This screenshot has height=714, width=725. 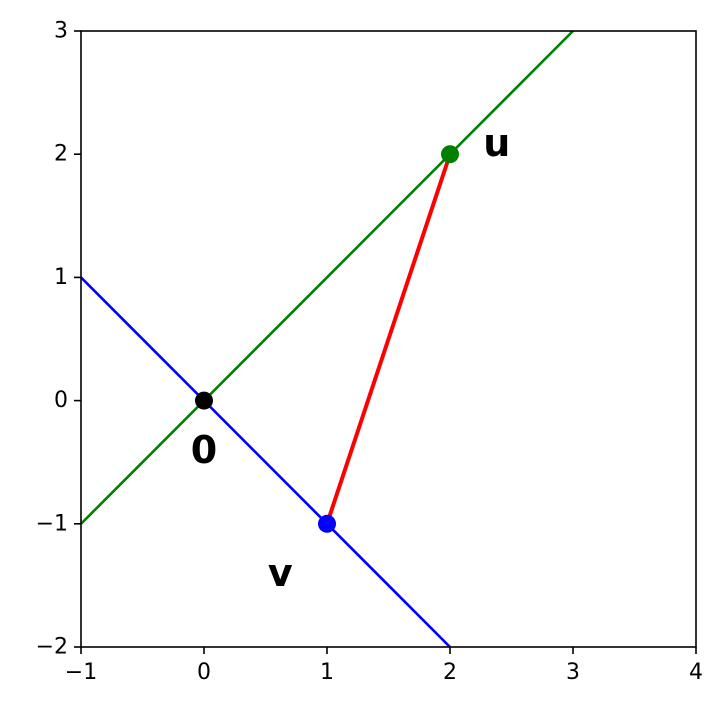 What do you see at coordinates (52, 647) in the screenshot?
I see `y-tick-label: −2` at bounding box center [52, 647].